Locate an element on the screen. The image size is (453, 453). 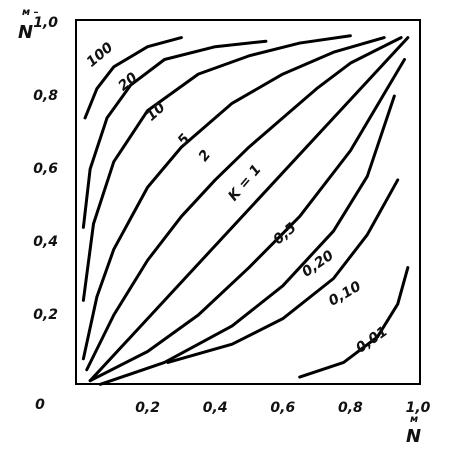
curve-label: 0,10 is located at coordinates (345, 293).